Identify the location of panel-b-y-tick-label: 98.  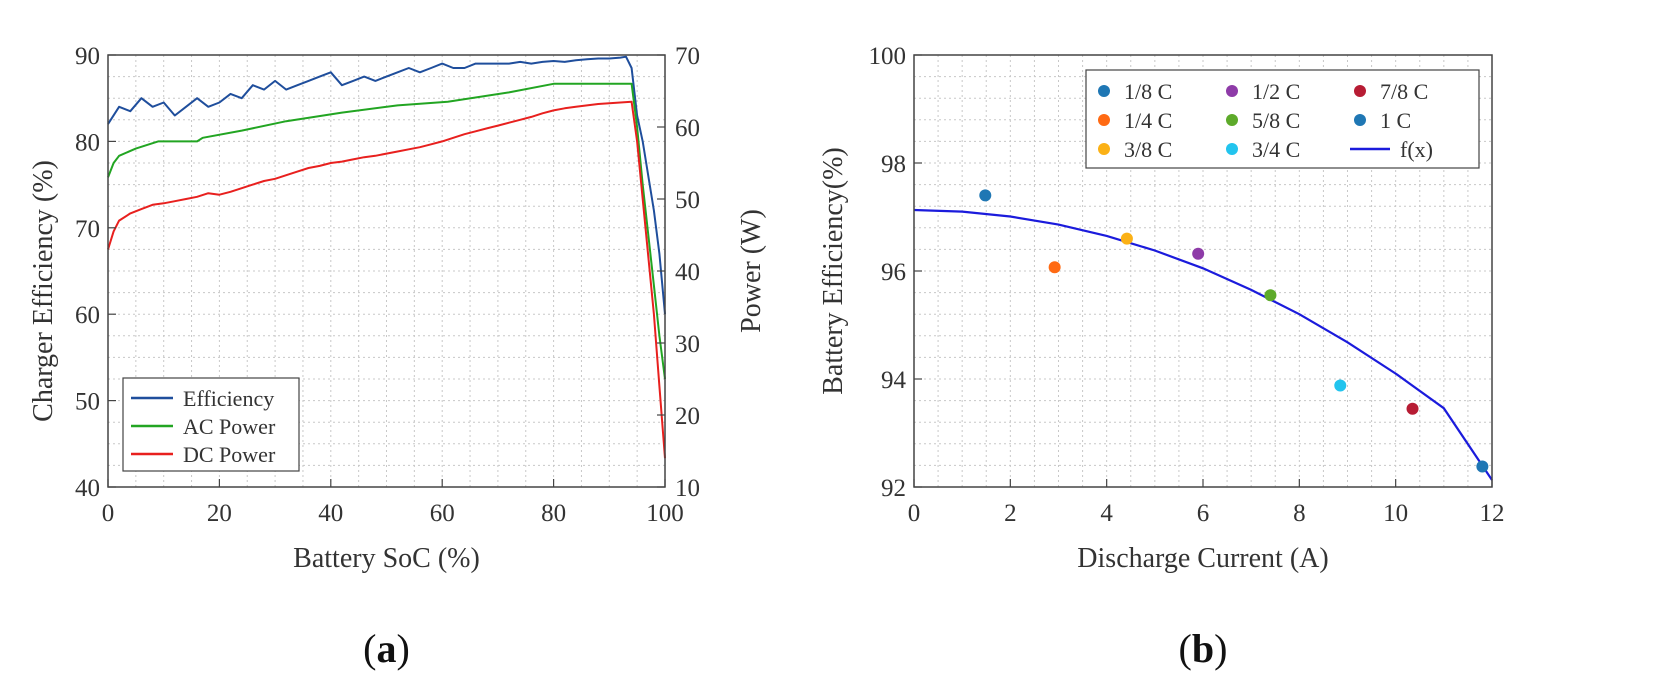
(893, 164).